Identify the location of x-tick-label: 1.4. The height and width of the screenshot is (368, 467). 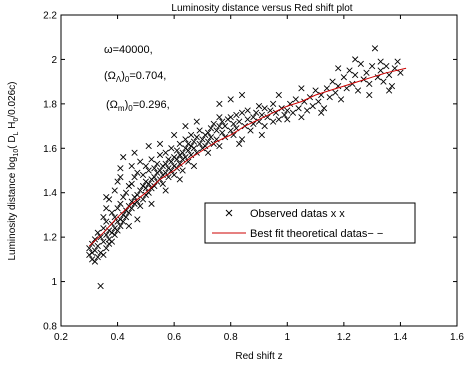
(400, 337).